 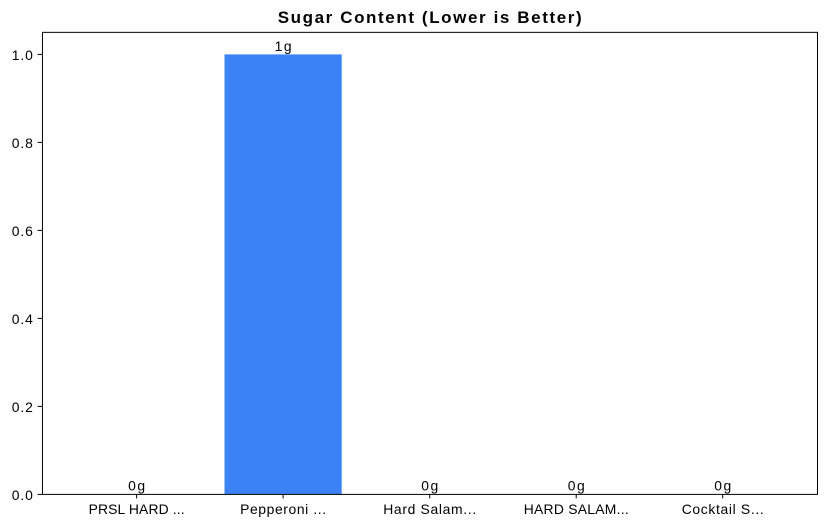 What do you see at coordinates (22, 55) in the screenshot?
I see `svg-text: 1.0` at bounding box center [22, 55].